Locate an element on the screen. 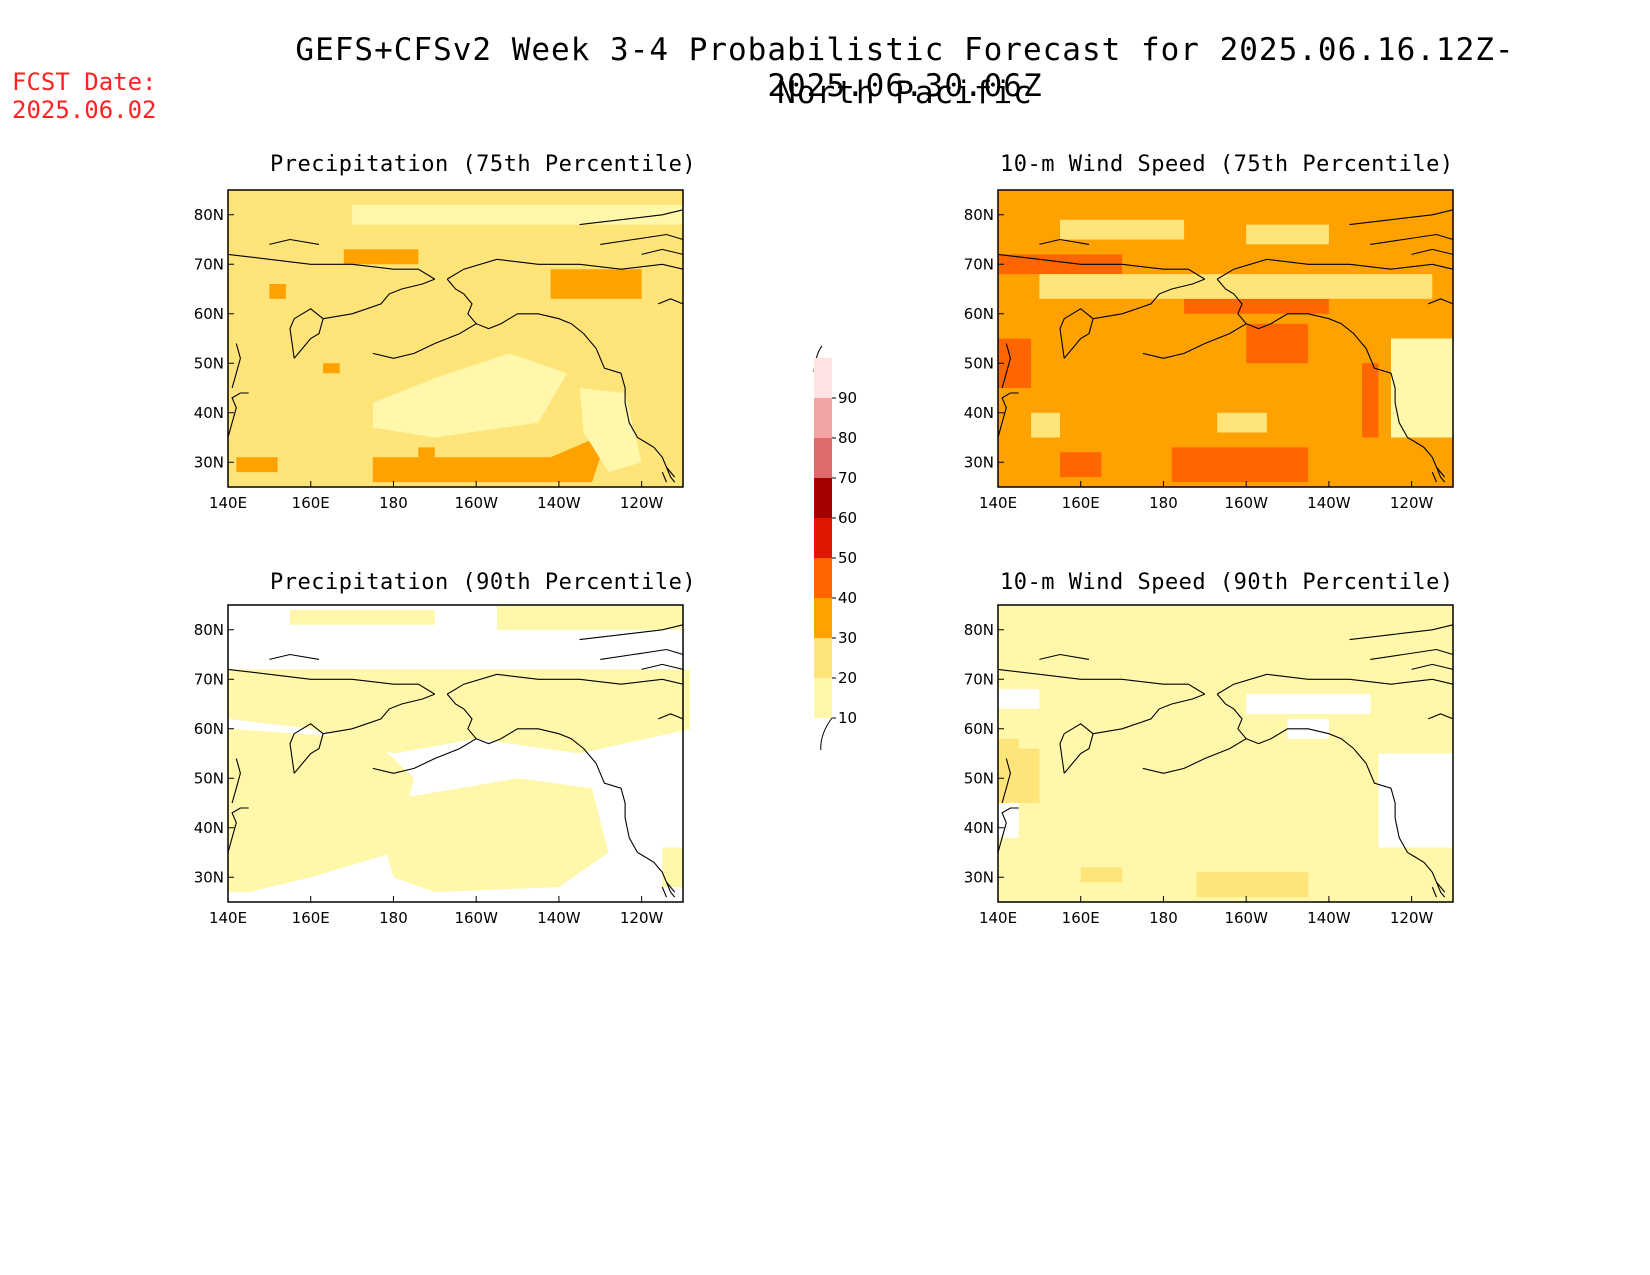 This screenshot has width=1650, height=1275. colorbar-label: 70 is located at coordinates (847, 478).